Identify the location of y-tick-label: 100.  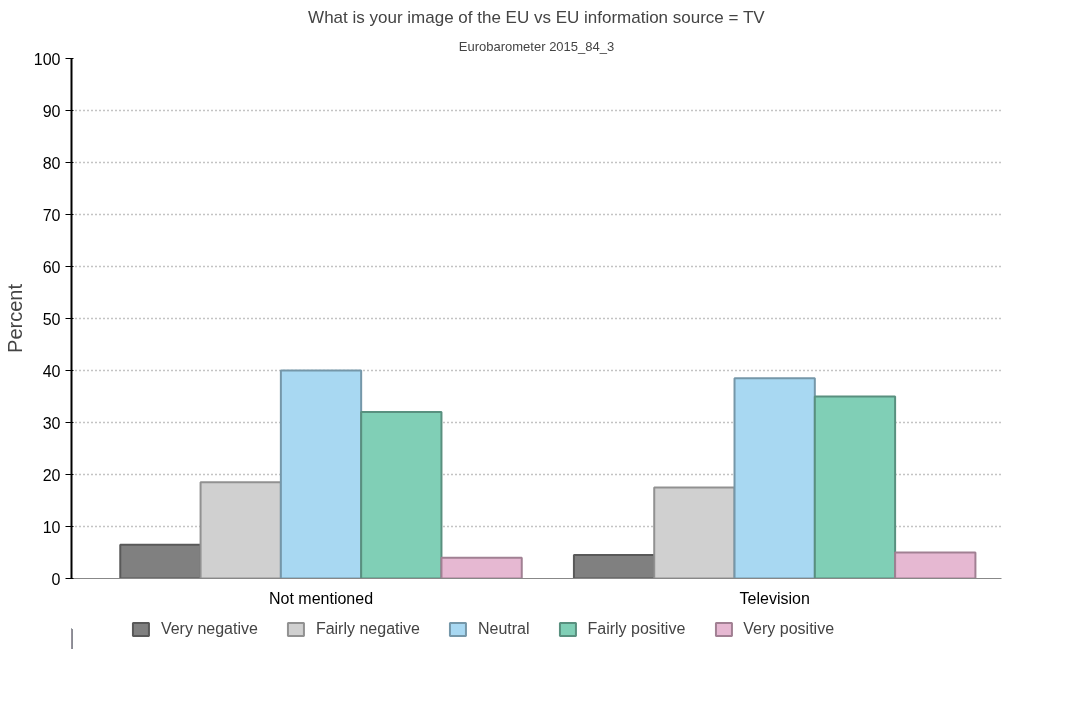
(47, 59).